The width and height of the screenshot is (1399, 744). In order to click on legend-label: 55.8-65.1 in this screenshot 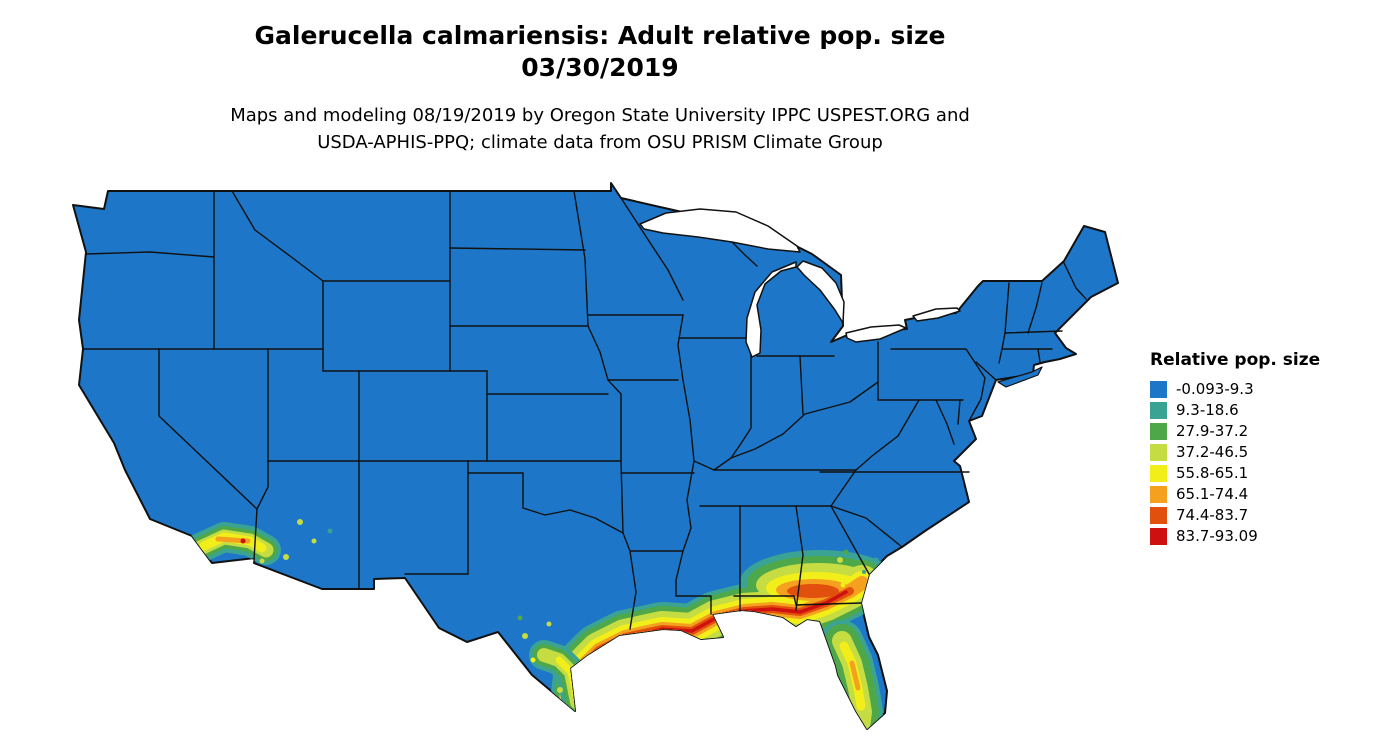, I will do `click(1212, 473)`.